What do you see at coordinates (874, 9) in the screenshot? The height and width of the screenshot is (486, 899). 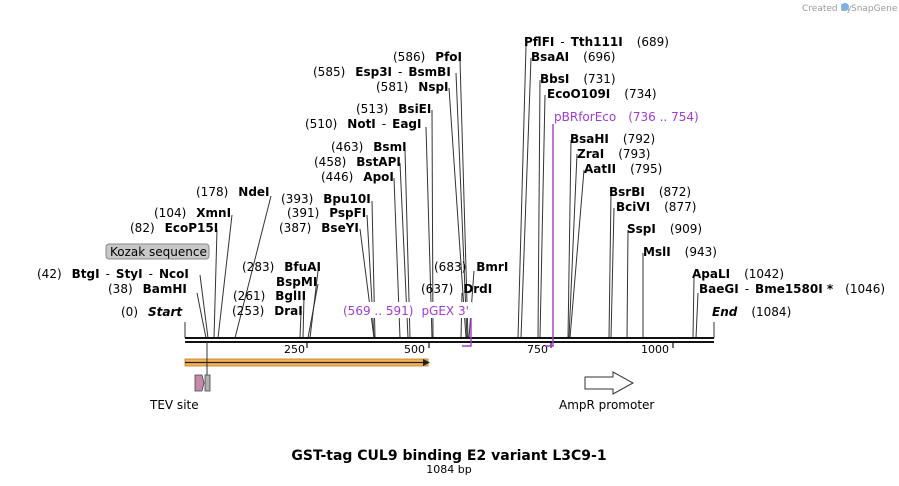 I see `snapgene-brand: SnapGene` at bounding box center [874, 9].